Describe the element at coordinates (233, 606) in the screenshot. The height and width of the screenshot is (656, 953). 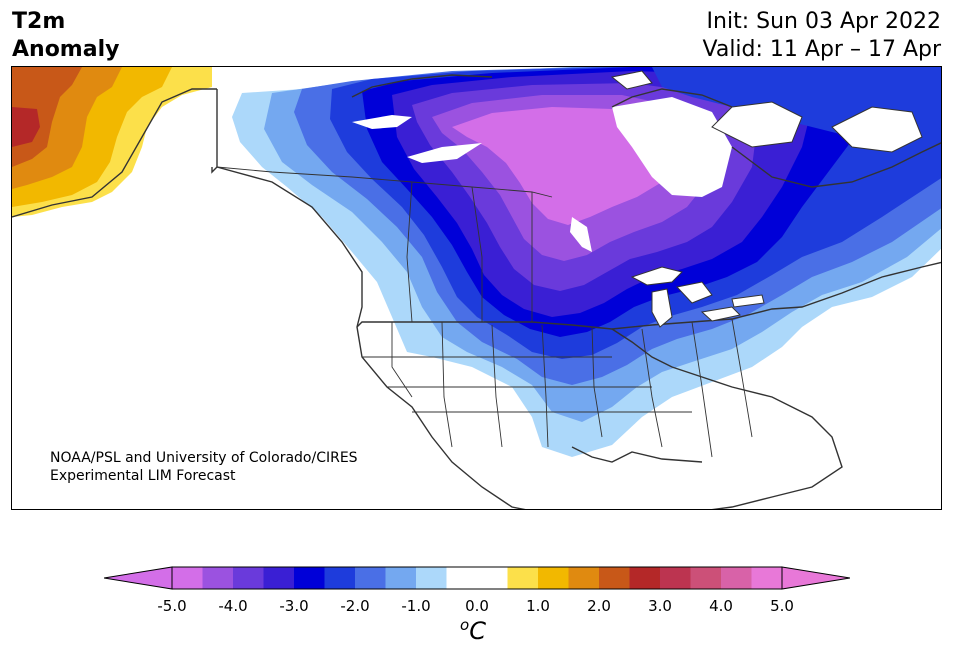
I see `colorbar-tick-label: -4.0` at that location.